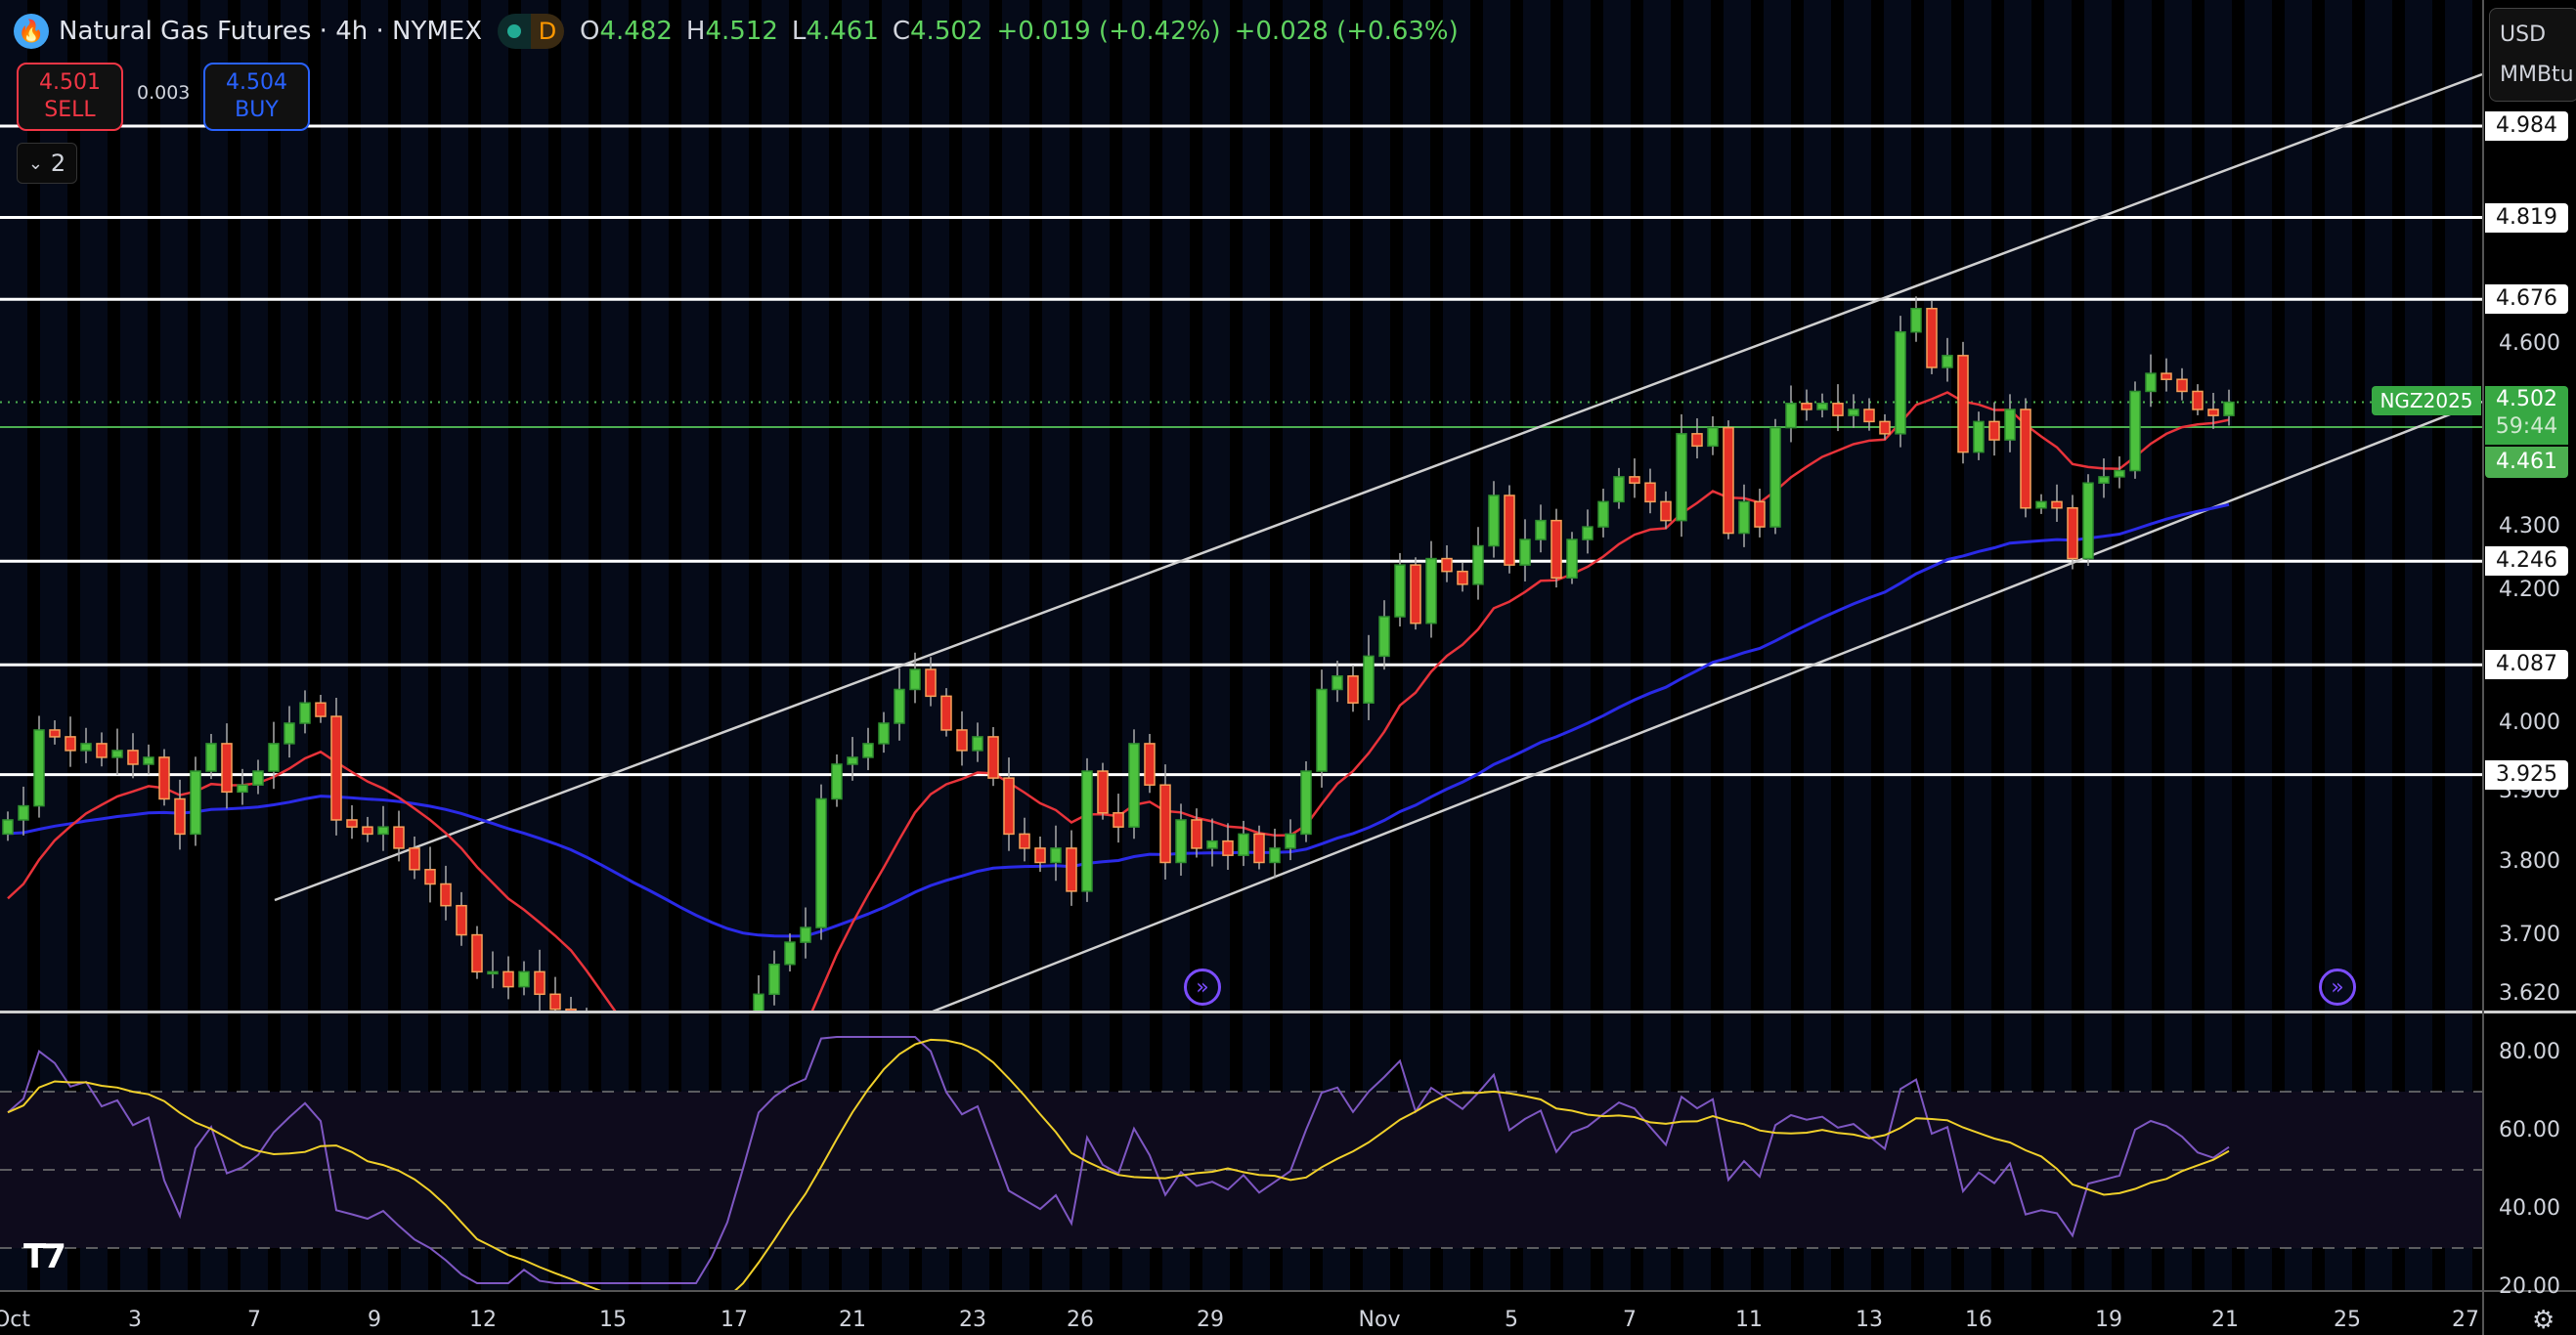 This screenshot has height=1335, width=2576. What do you see at coordinates (1108, 31) in the screenshot?
I see `price-change: +0.019 (+0.42%)` at bounding box center [1108, 31].